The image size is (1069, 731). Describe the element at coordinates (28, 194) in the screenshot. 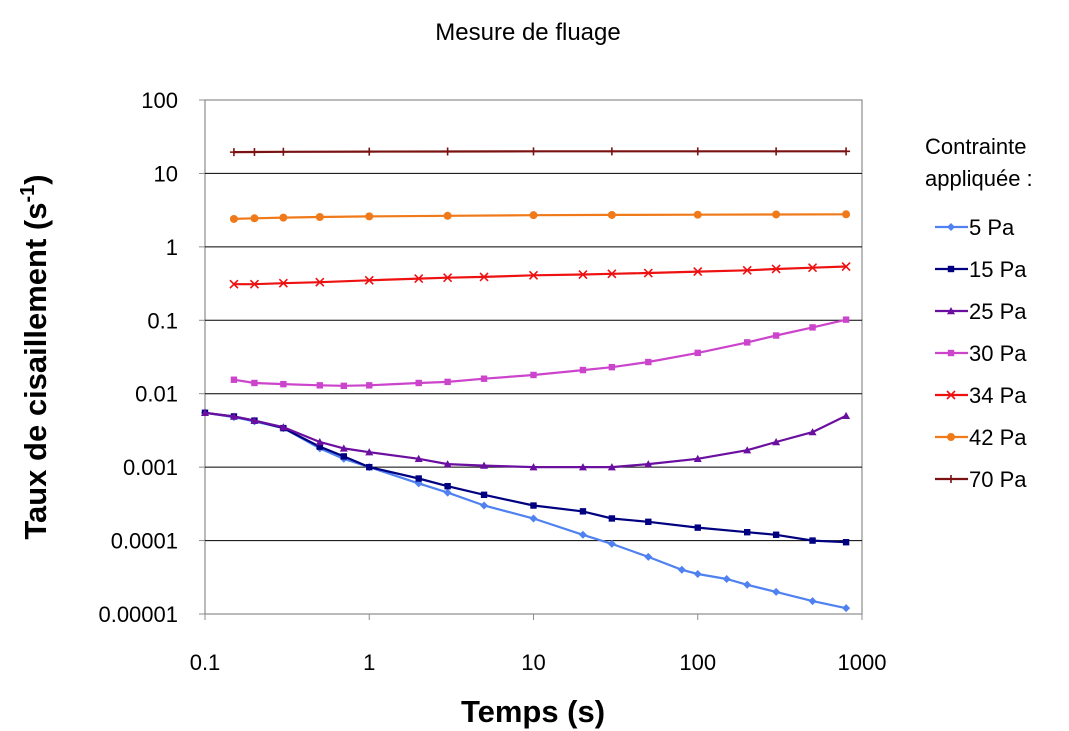

I see `y-axis-title-superscript: -1` at that location.